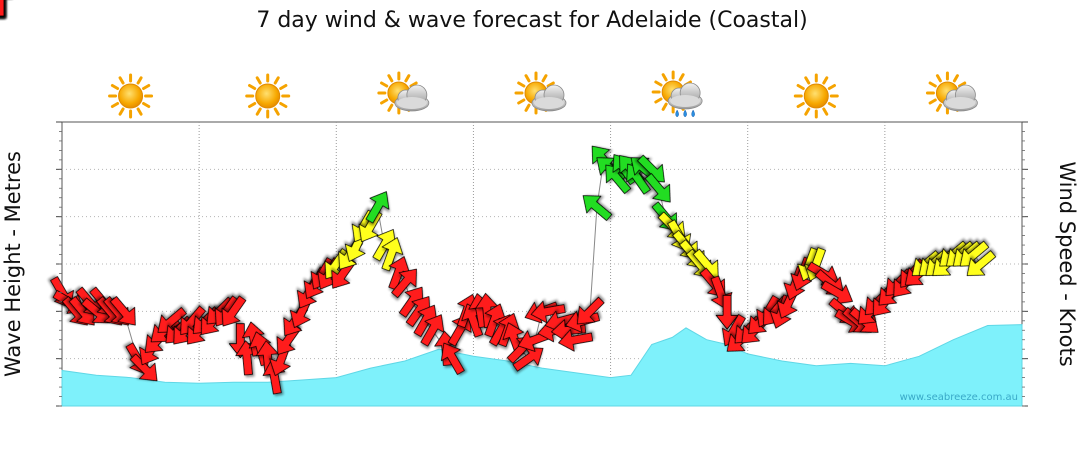 Image resolution: width=1080 pixels, height=475 pixels. I want to click on weather-icon-showers, so click(677, 94).